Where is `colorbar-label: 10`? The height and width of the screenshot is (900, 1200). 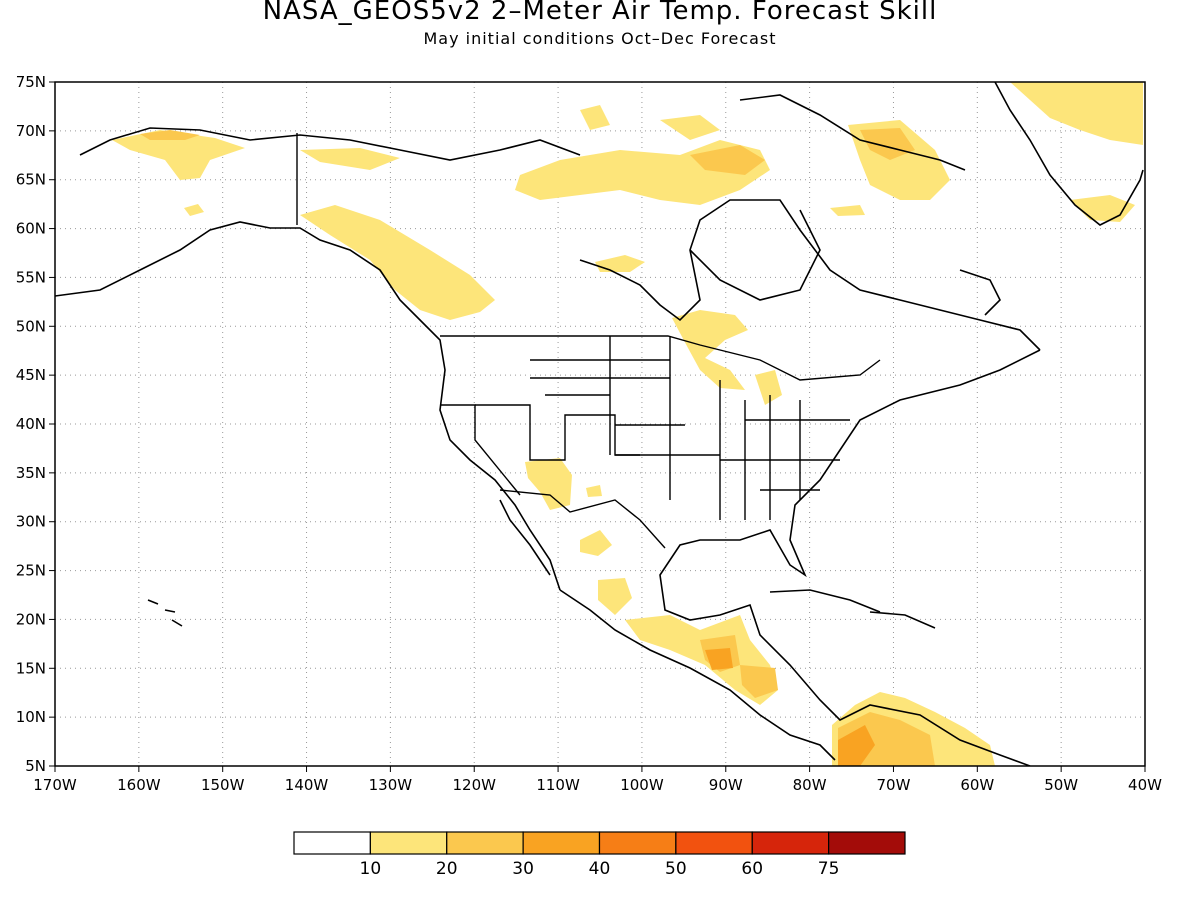 colorbar-label: 10 is located at coordinates (371, 869).